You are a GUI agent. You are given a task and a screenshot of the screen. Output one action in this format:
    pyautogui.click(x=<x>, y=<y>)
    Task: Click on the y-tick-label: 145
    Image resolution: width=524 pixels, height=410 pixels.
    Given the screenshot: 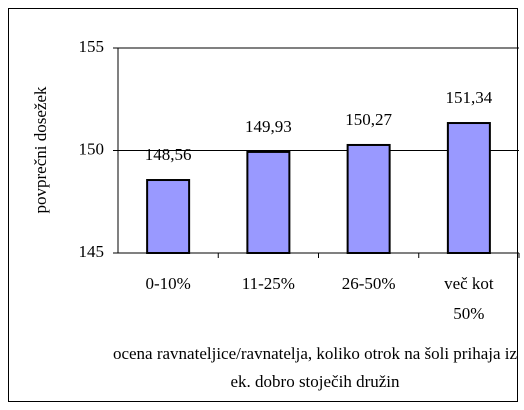 What is the action you would take?
    pyautogui.click(x=92, y=251)
    